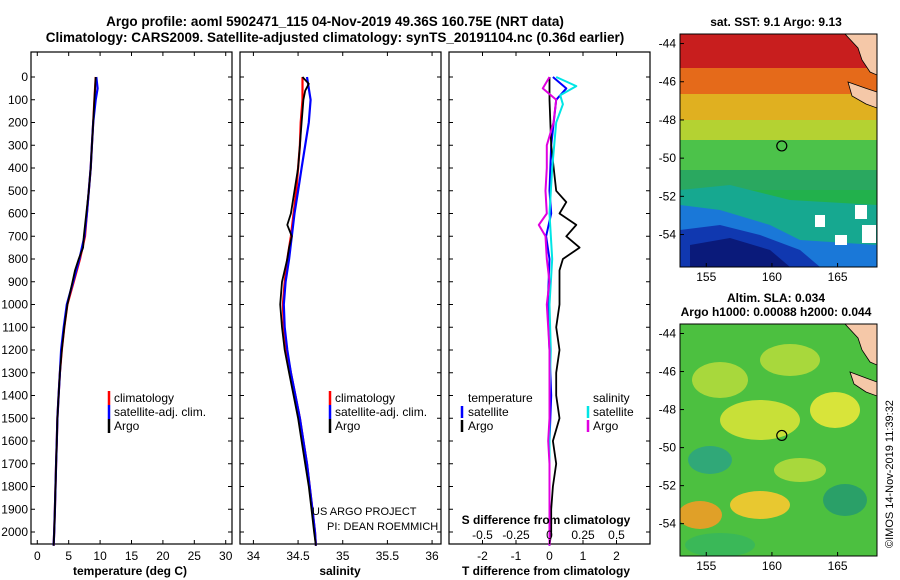  What do you see at coordinates (15, 327) in the screenshot?
I see `y-tick-label: 1100` at bounding box center [15, 327].